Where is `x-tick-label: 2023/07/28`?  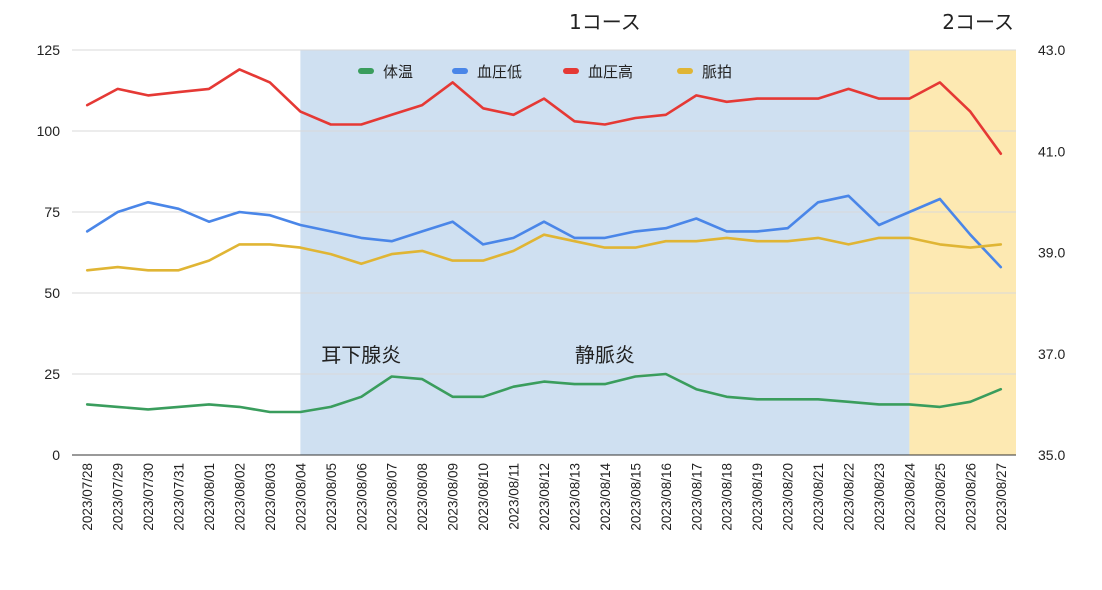
x-tick-label: 2023/07/28 is located at coordinates (87, 497).